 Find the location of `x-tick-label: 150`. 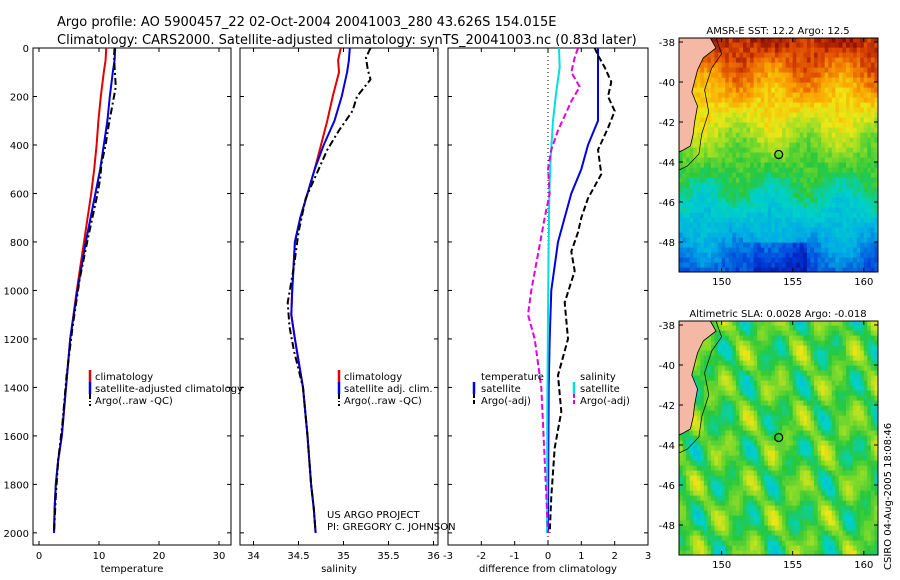

x-tick-label: 150 is located at coordinates (721, 282).